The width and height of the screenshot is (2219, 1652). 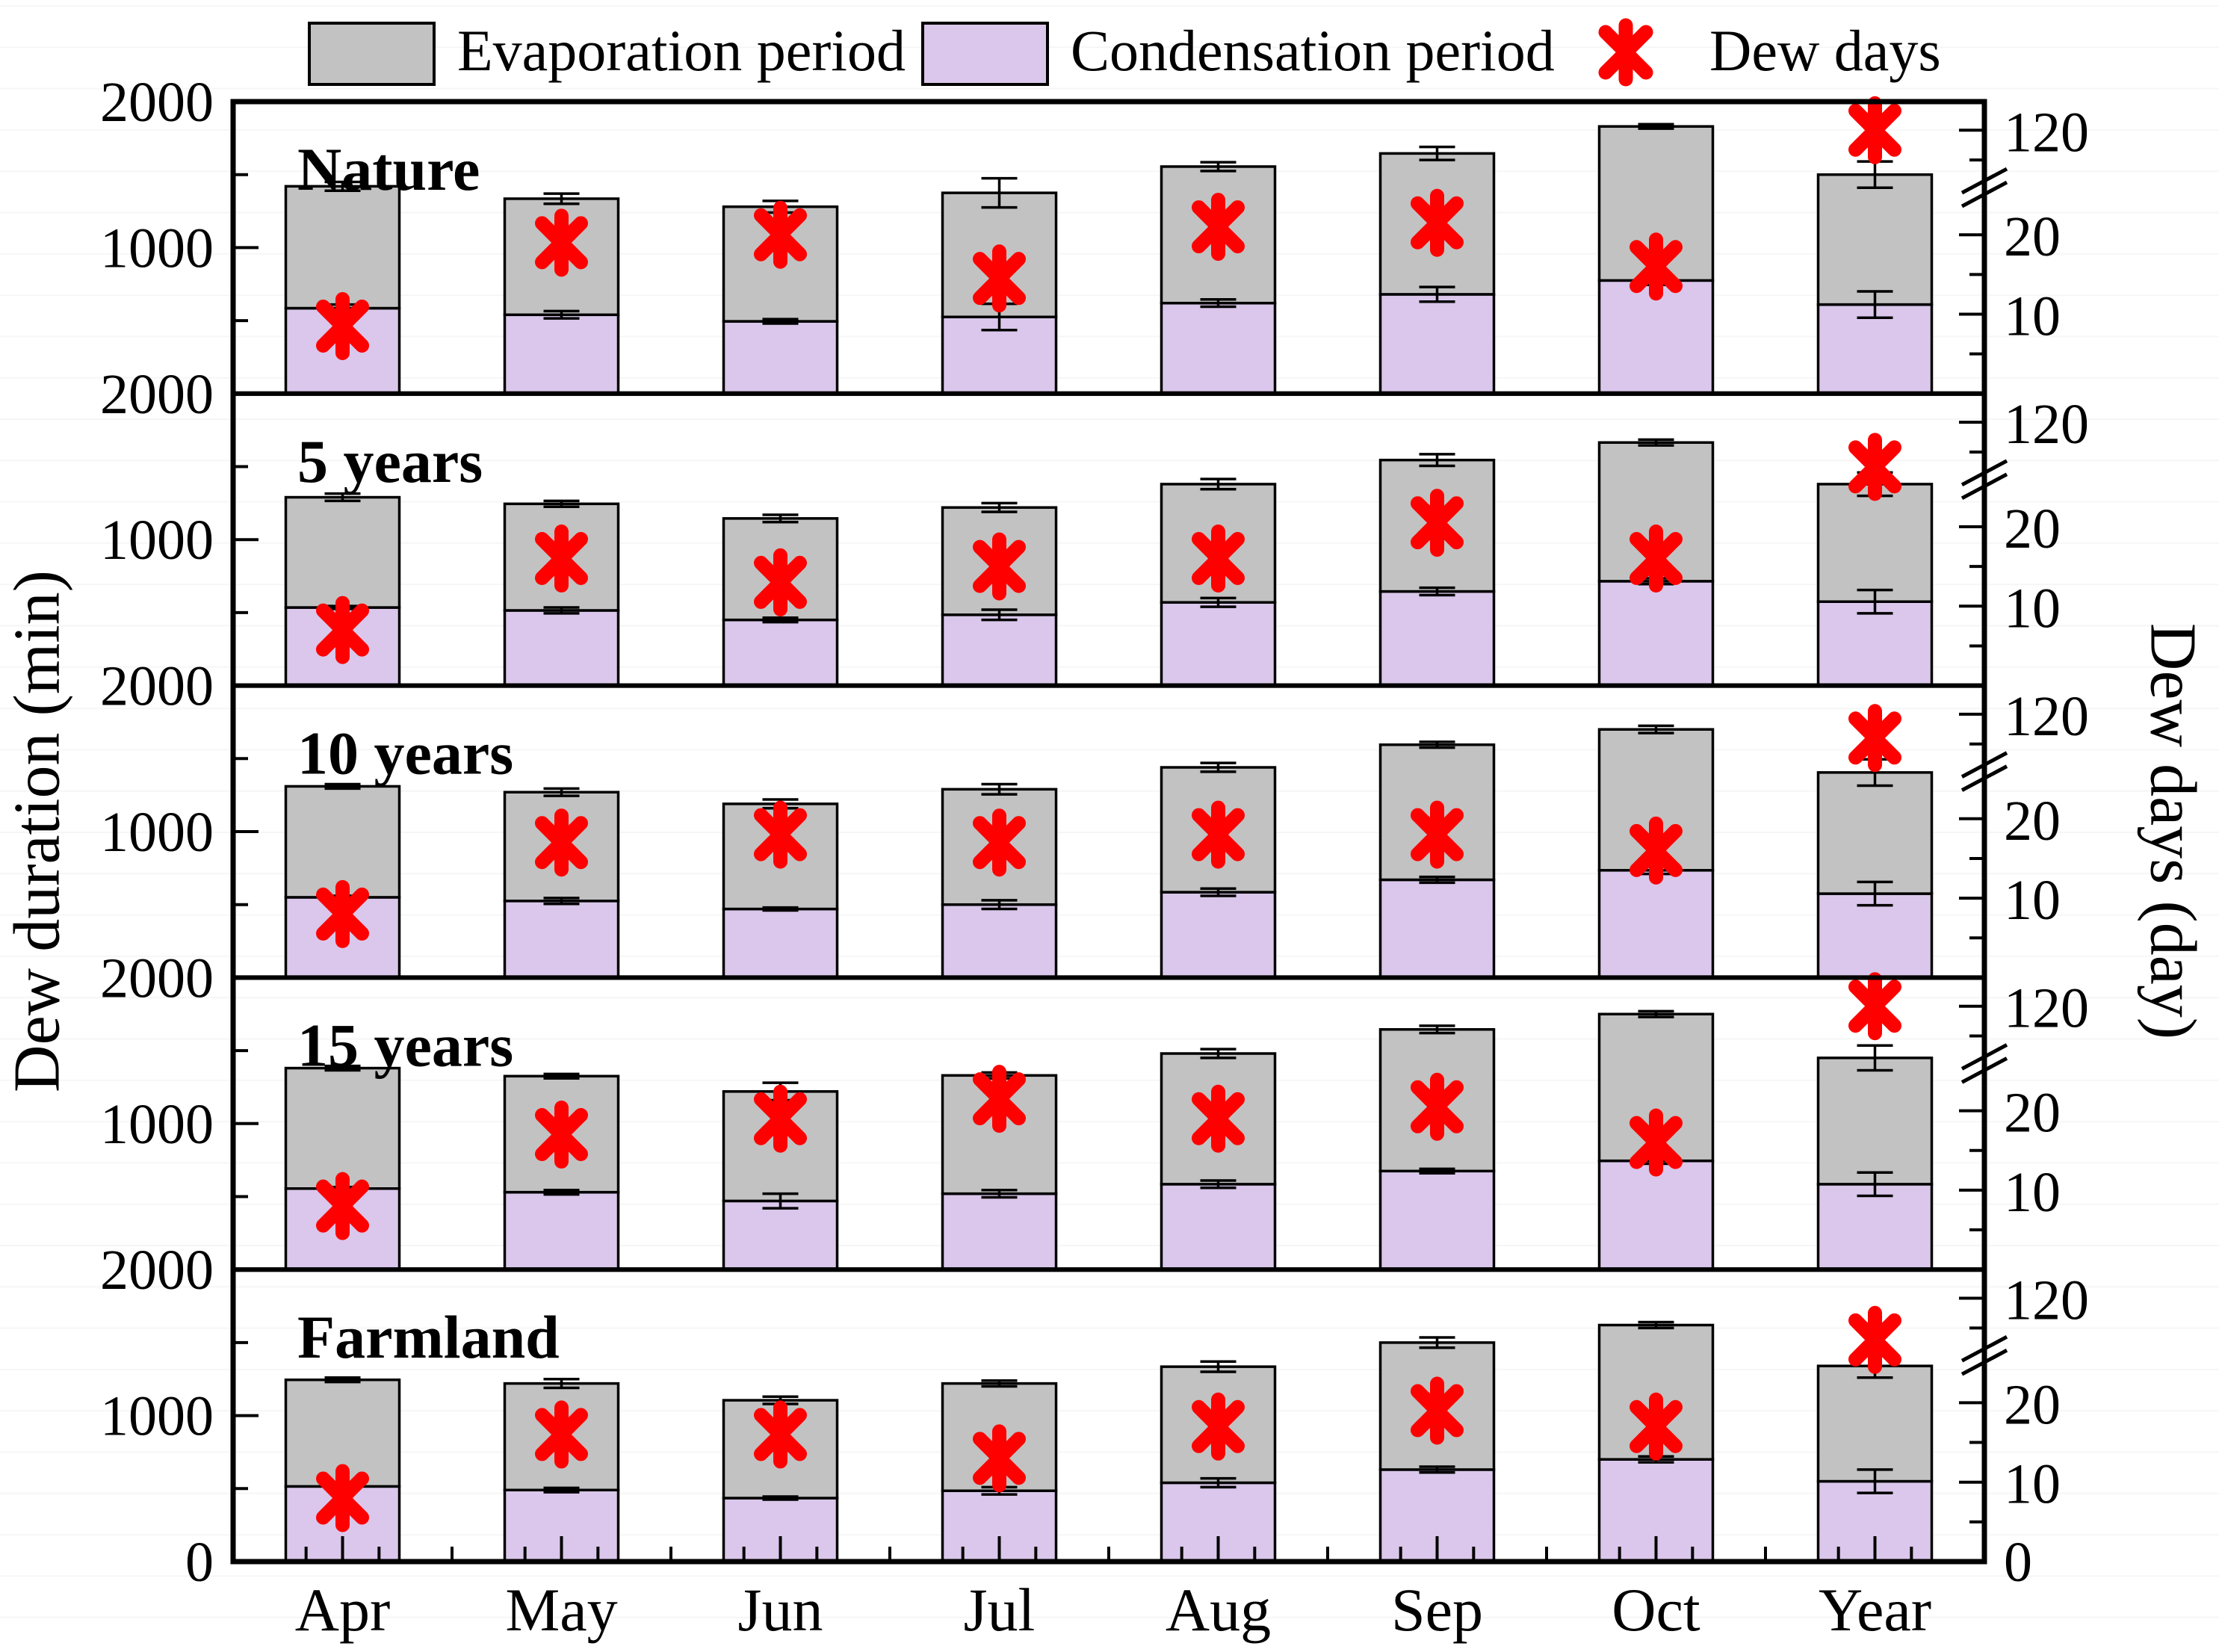 What do you see at coordinates (37, 831) in the screenshot?
I see `left-axis-title: Dew duration (min)` at bounding box center [37, 831].